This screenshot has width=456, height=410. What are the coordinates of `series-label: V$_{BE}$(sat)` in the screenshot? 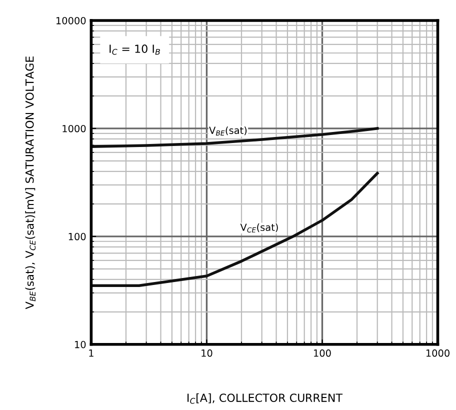 It's located at (228, 131).